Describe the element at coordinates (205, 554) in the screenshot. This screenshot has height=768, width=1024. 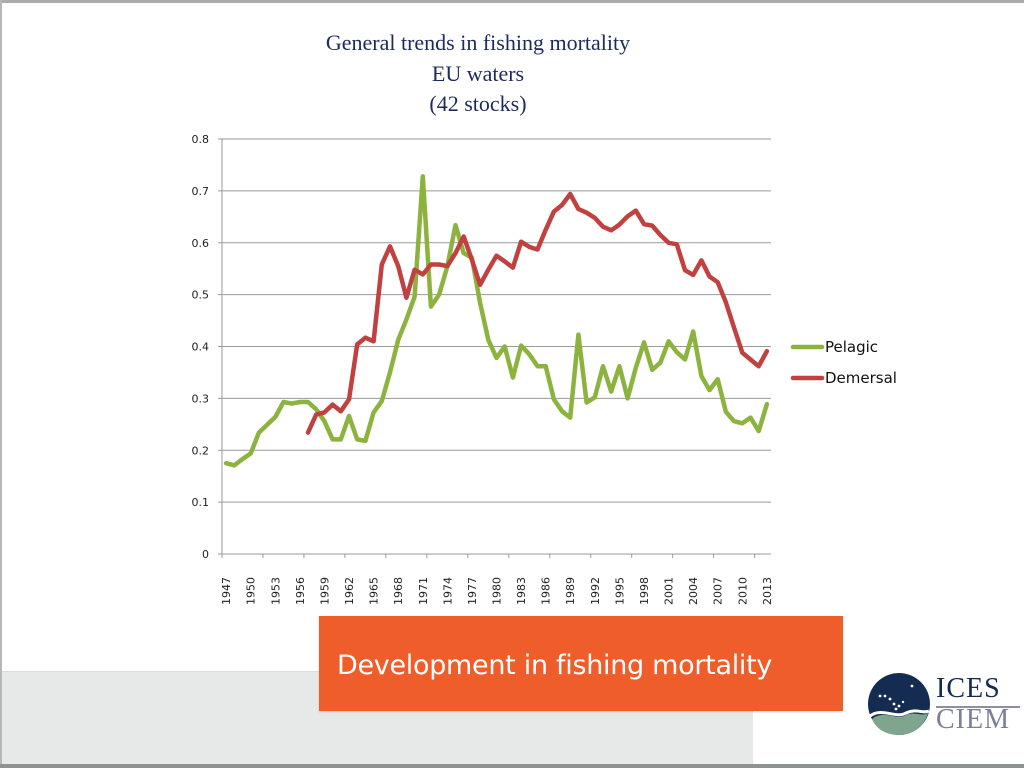
I see `y-tick-label: 0` at that location.